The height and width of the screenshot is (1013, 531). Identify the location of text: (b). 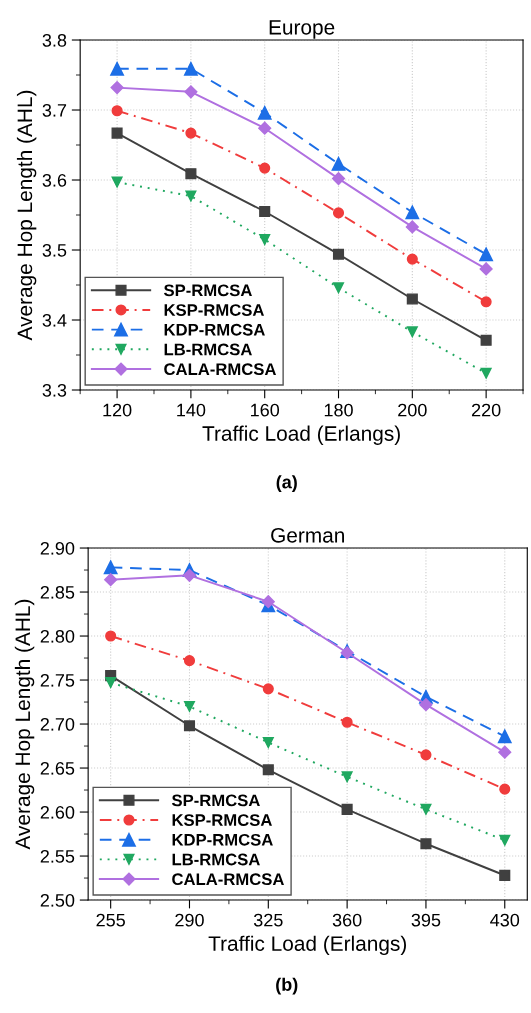
(287, 986).